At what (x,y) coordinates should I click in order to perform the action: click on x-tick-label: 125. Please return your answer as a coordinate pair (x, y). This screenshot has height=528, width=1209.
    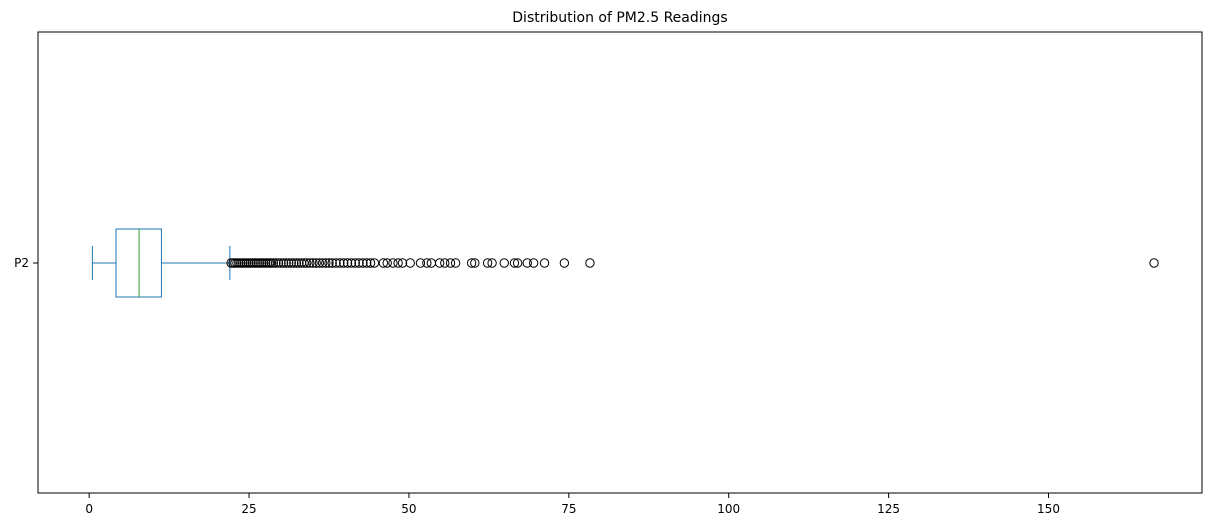
    Looking at the image, I should click on (888, 509).